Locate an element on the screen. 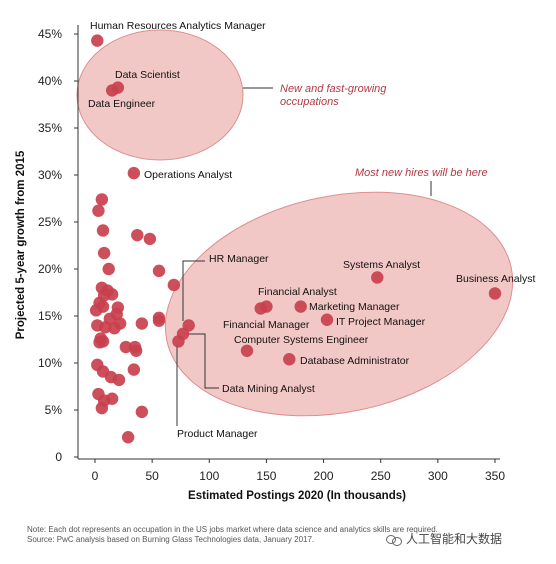 This screenshot has width=556, height=564. x-tick-label: 200 is located at coordinates (324, 476).